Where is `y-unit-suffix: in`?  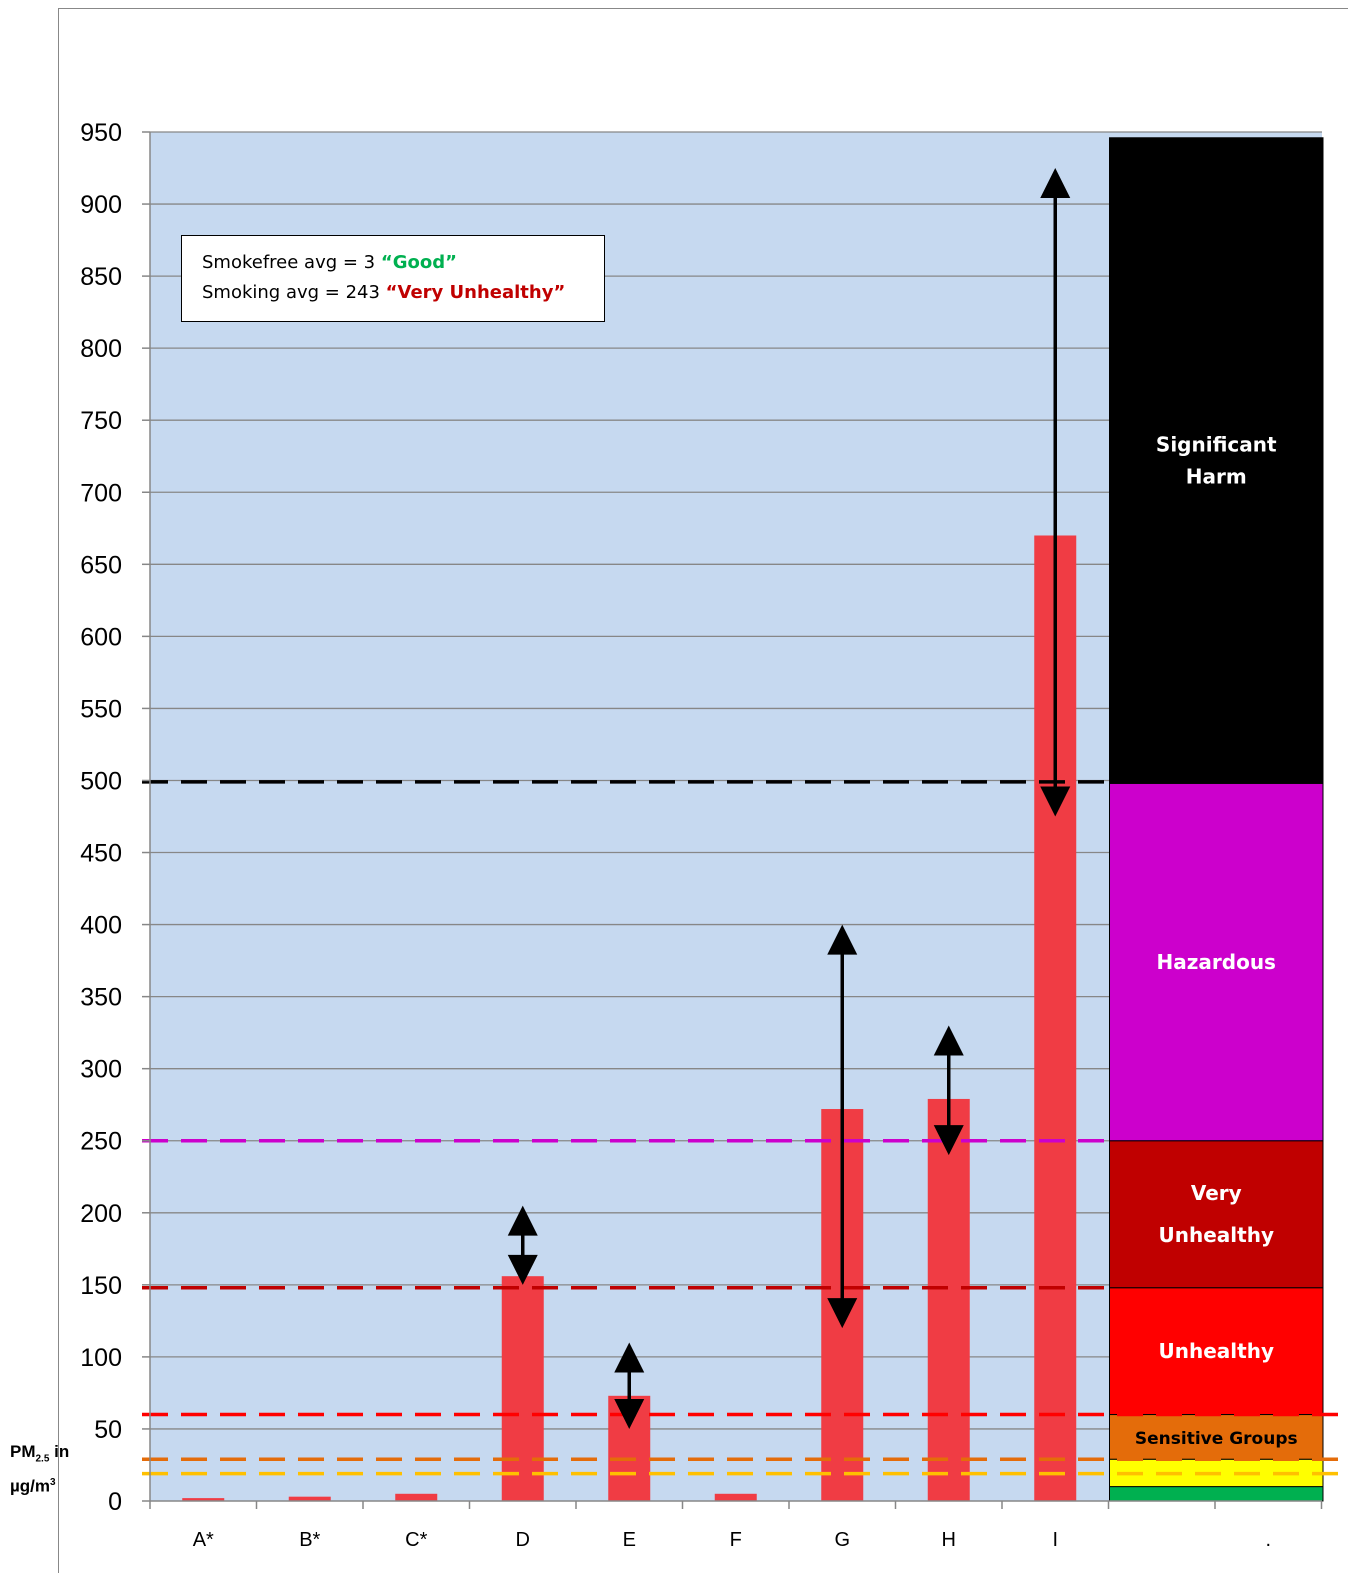
y-unit-suffix: in is located at coordinates (59, 1451).